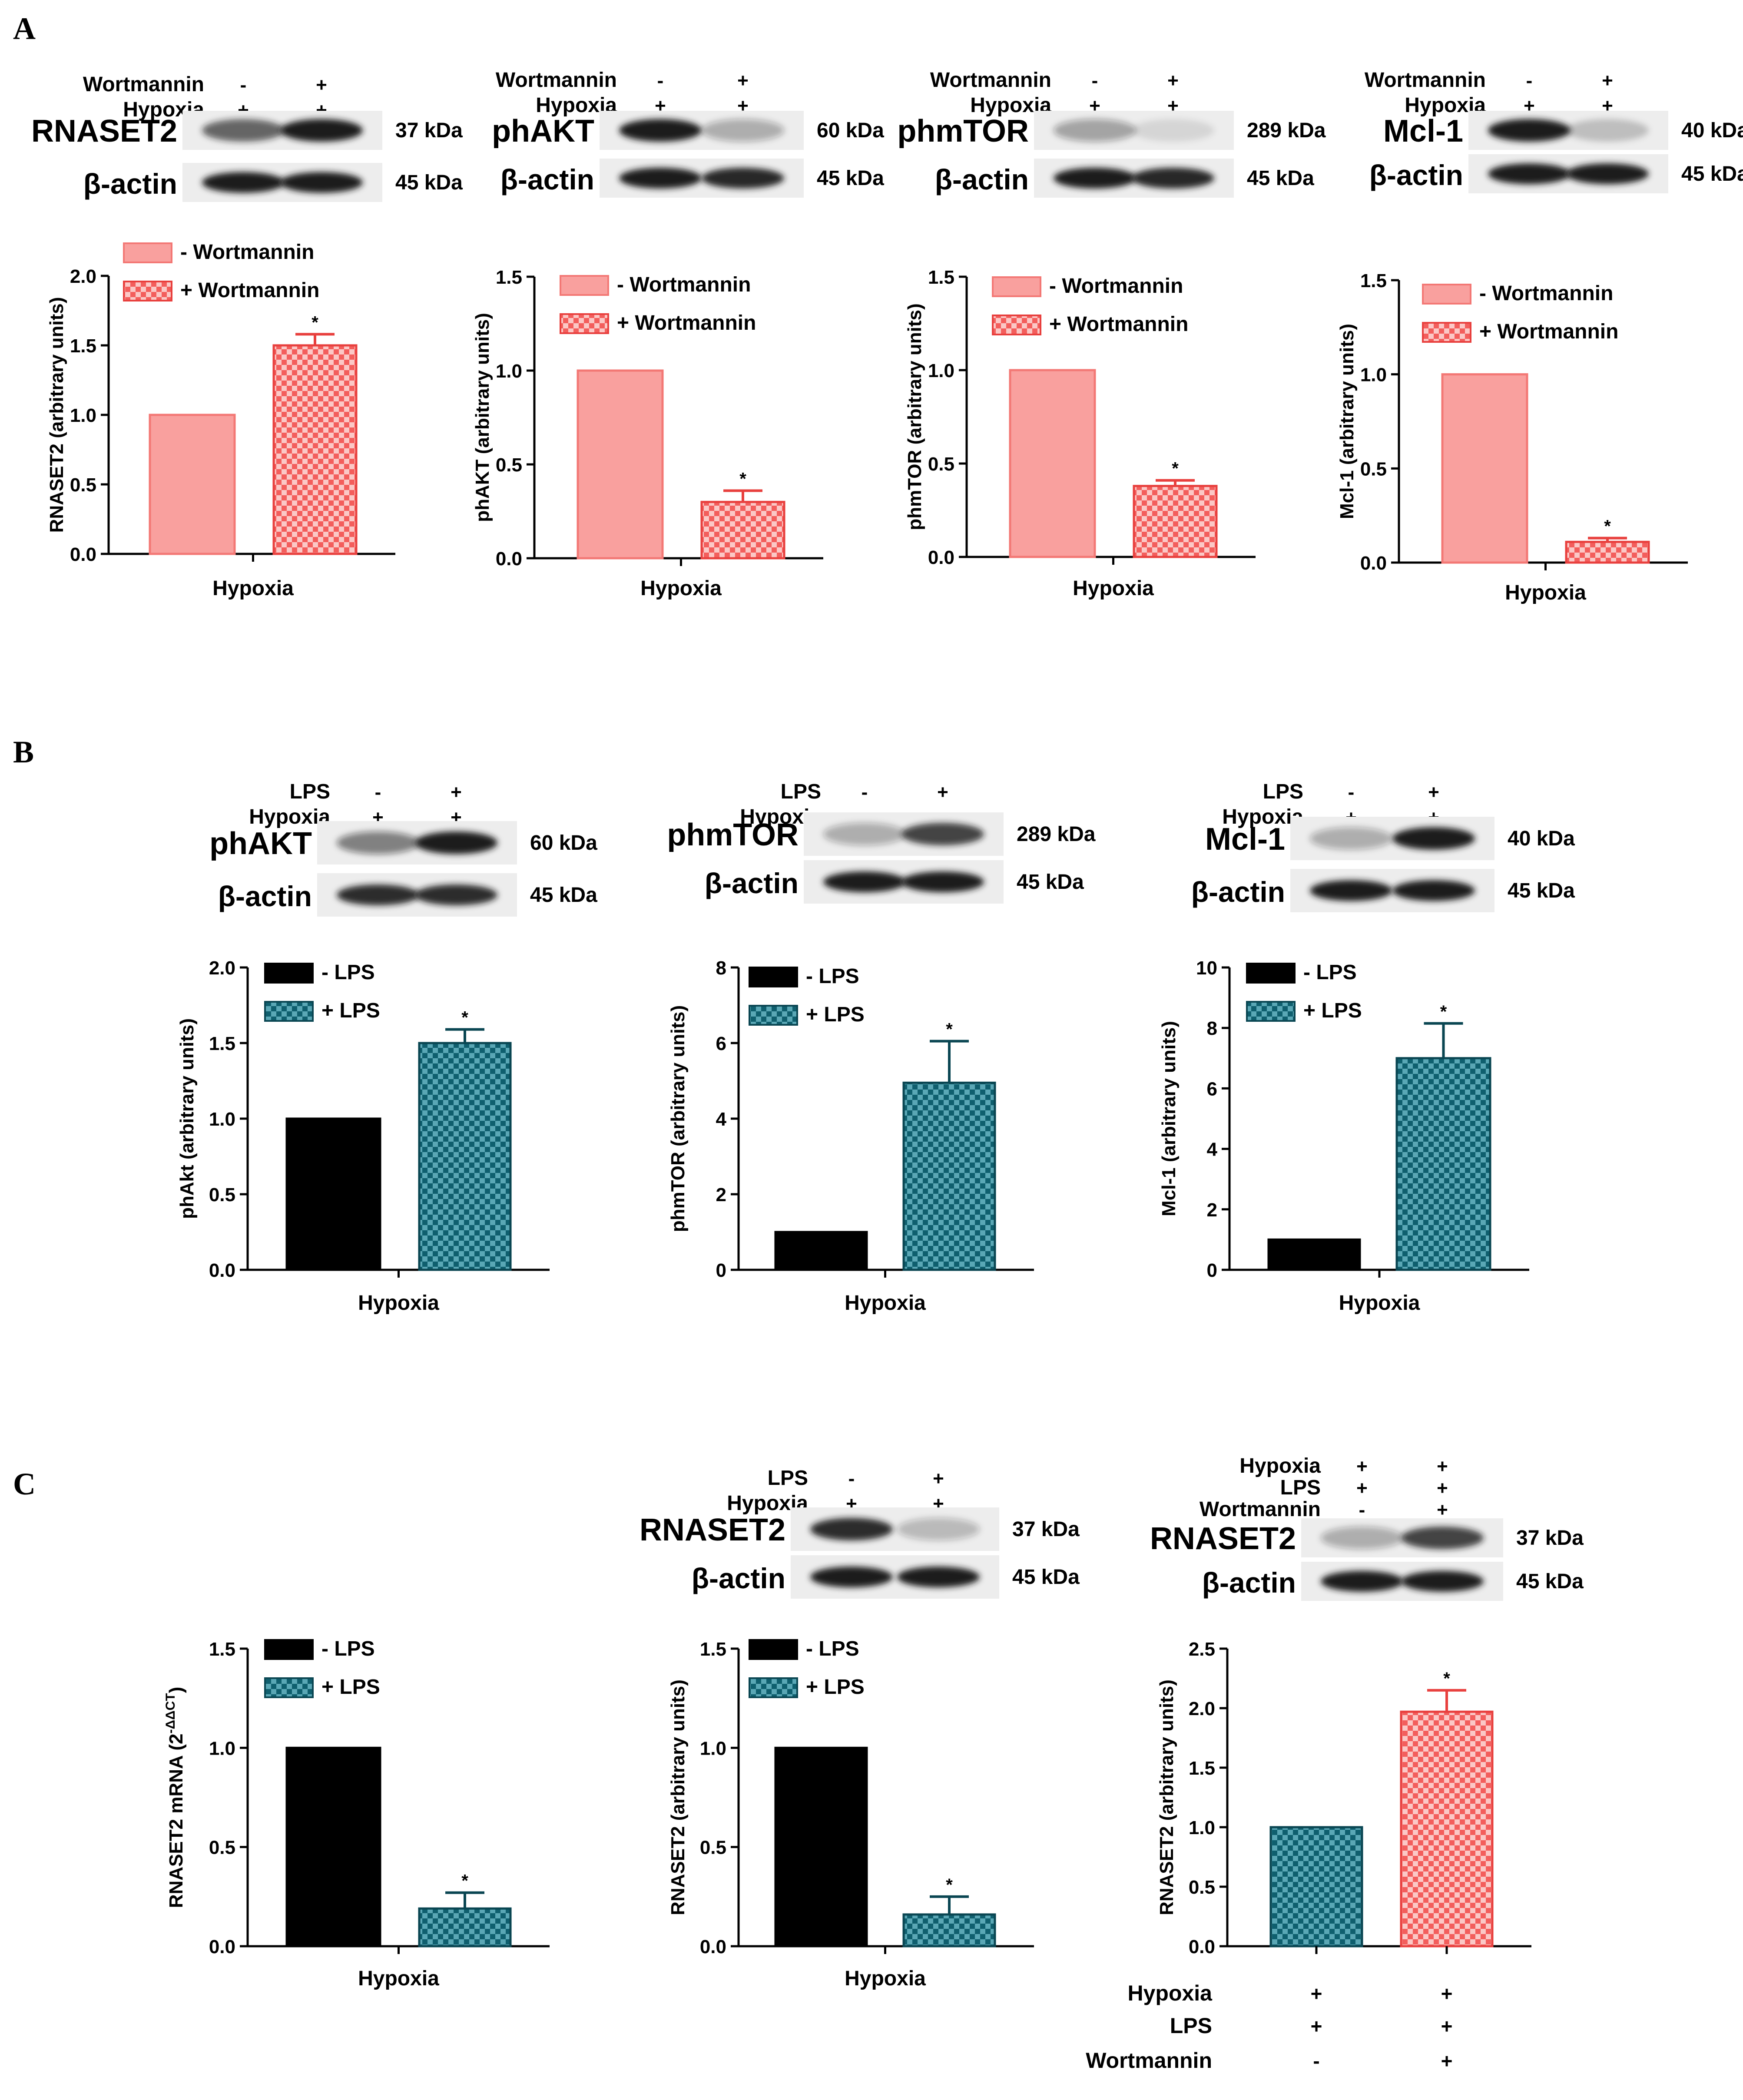  Describe the element at coordinates (1416, 175) in the screenshot. I see `blot-protein-label: β-actin` at that location.